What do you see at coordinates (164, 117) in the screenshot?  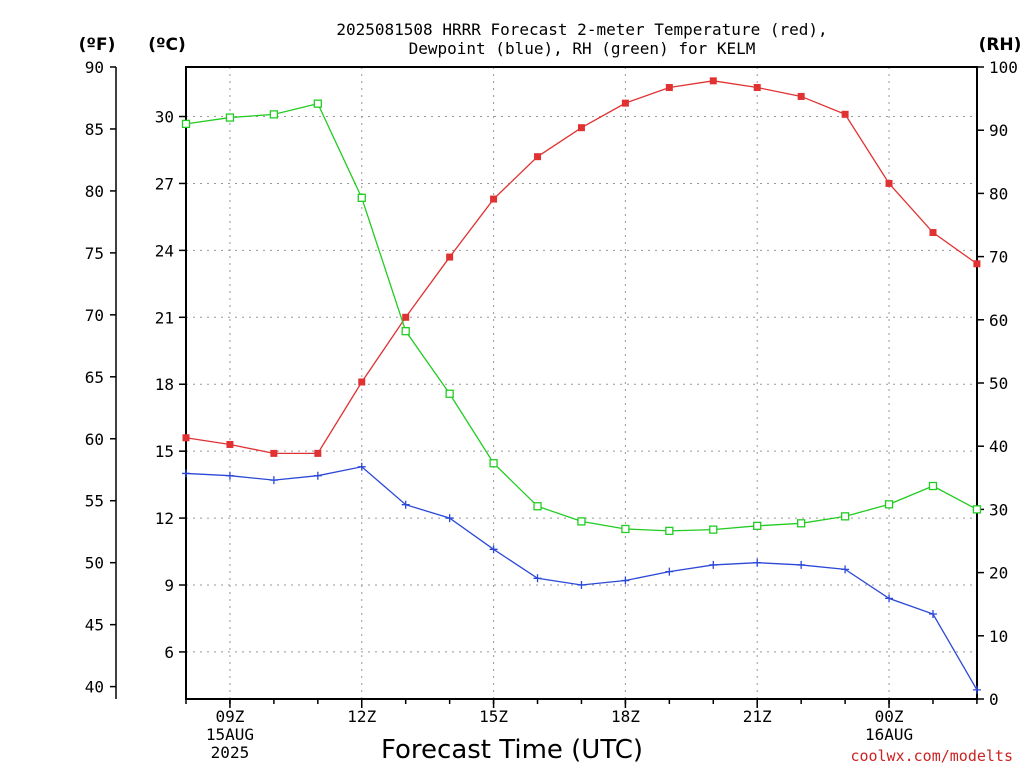 I see `celsius-tick-label: 30` at bounding box center [164, 117].